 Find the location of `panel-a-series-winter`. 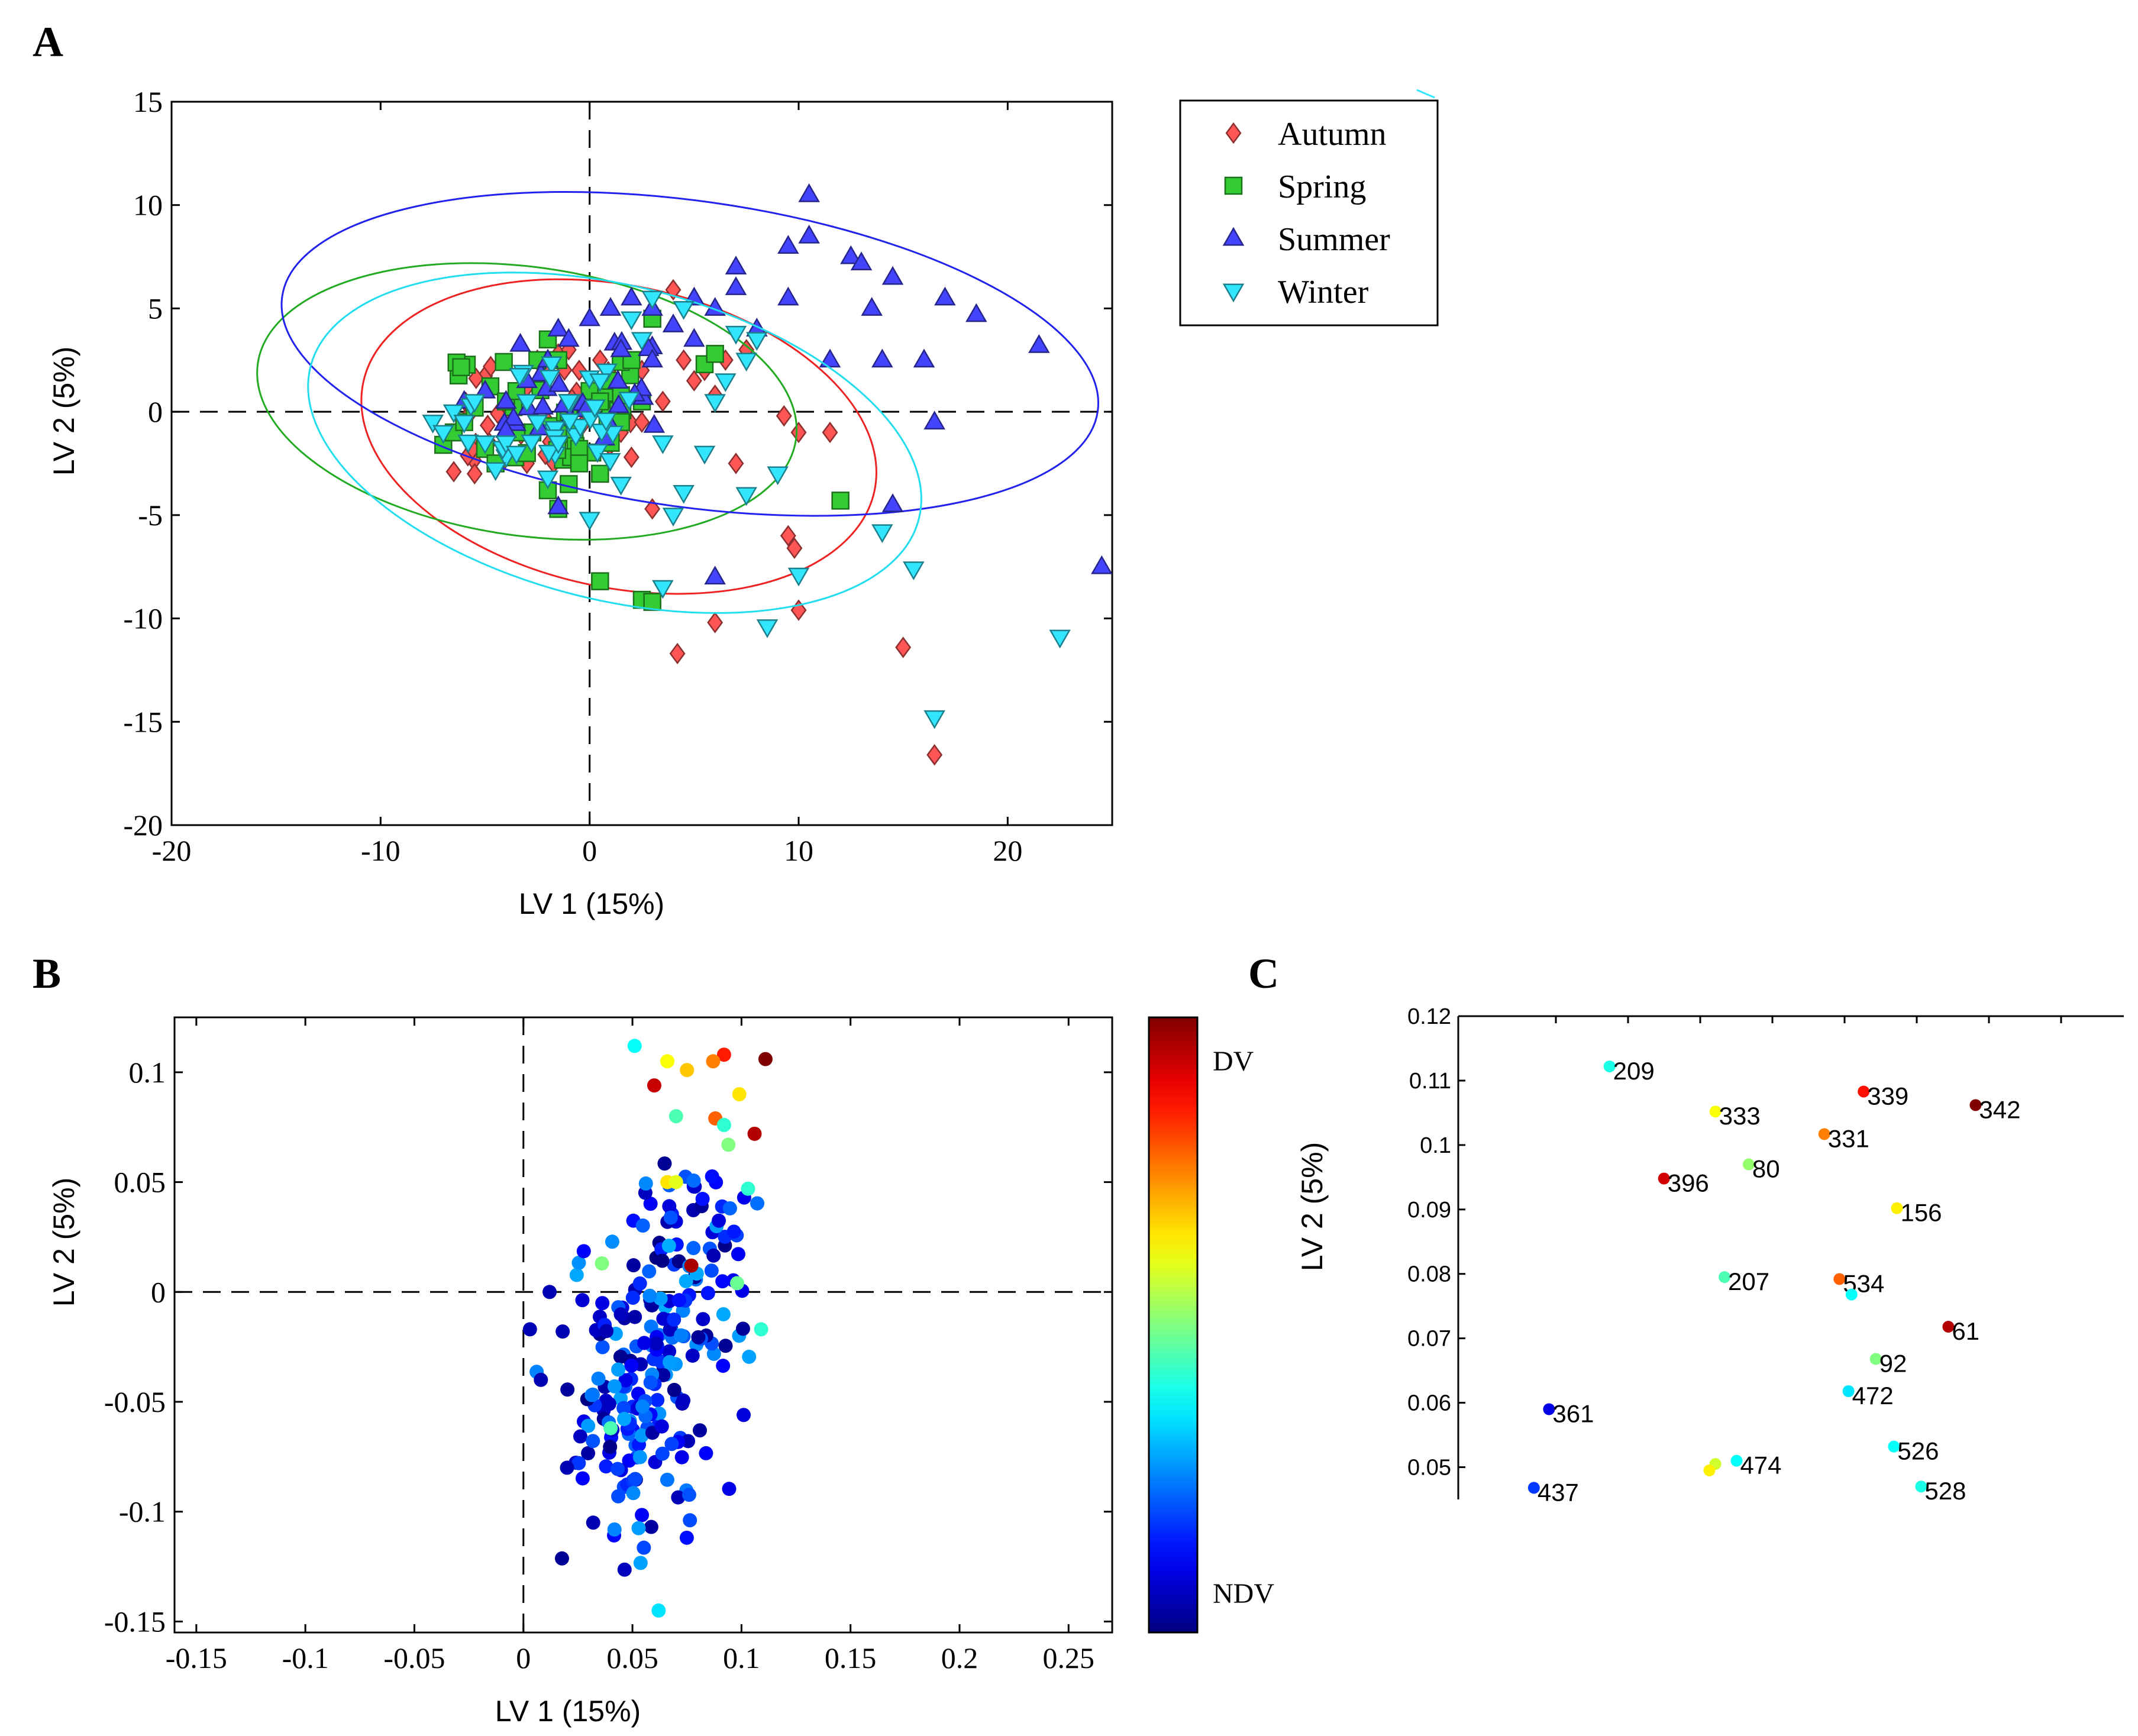

panel-a-series-winter is located at coordinates (689, 500).